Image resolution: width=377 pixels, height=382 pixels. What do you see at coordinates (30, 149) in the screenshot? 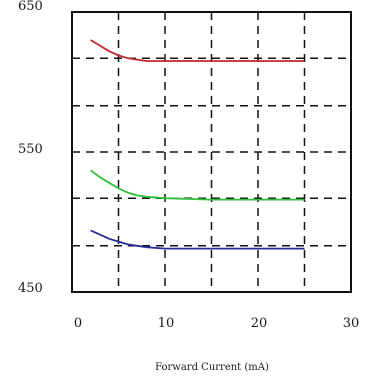
I see `y-tick-label-550: 550` at bounding box center [30, 149].